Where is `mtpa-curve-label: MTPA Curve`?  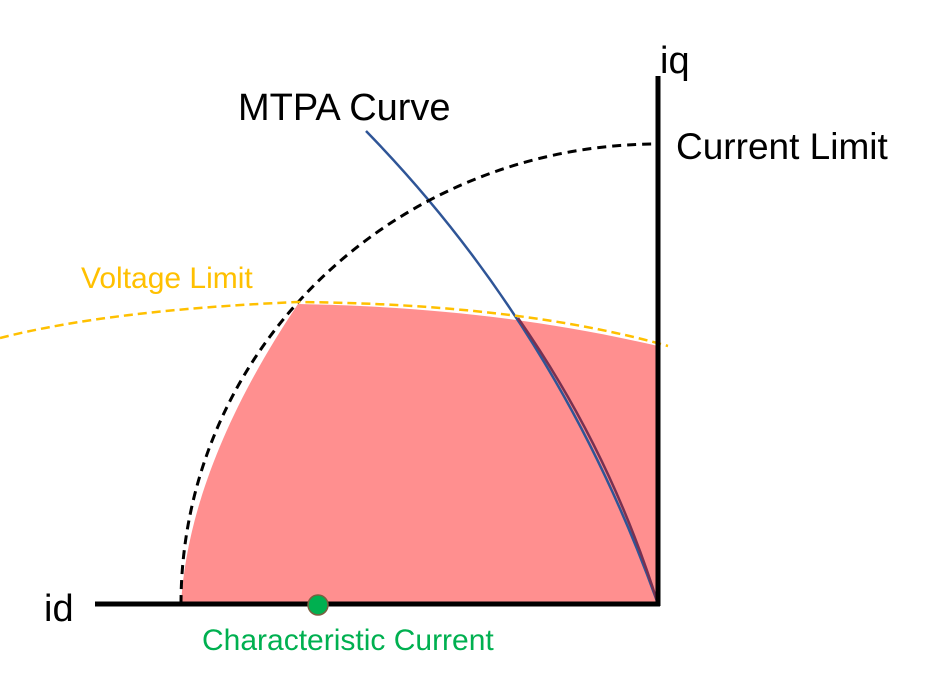
mtpa-curve-label: MTPA Curve is located at coordinates (344, 108).